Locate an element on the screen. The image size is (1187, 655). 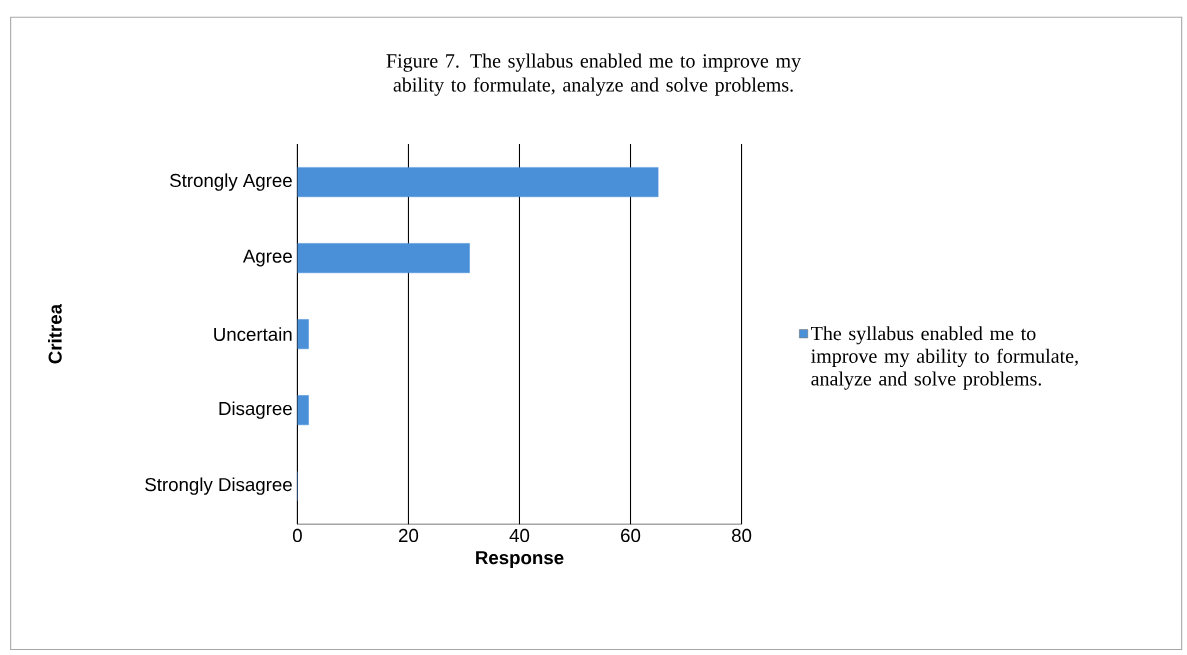
x-tick-label: 20 is located at coordinates (409, 535).